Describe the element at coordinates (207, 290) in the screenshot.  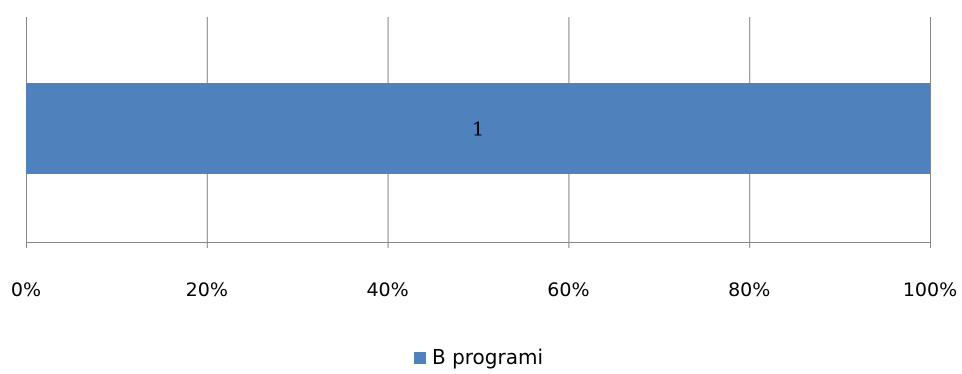
I see `x-tick-label: 20%` at that location.